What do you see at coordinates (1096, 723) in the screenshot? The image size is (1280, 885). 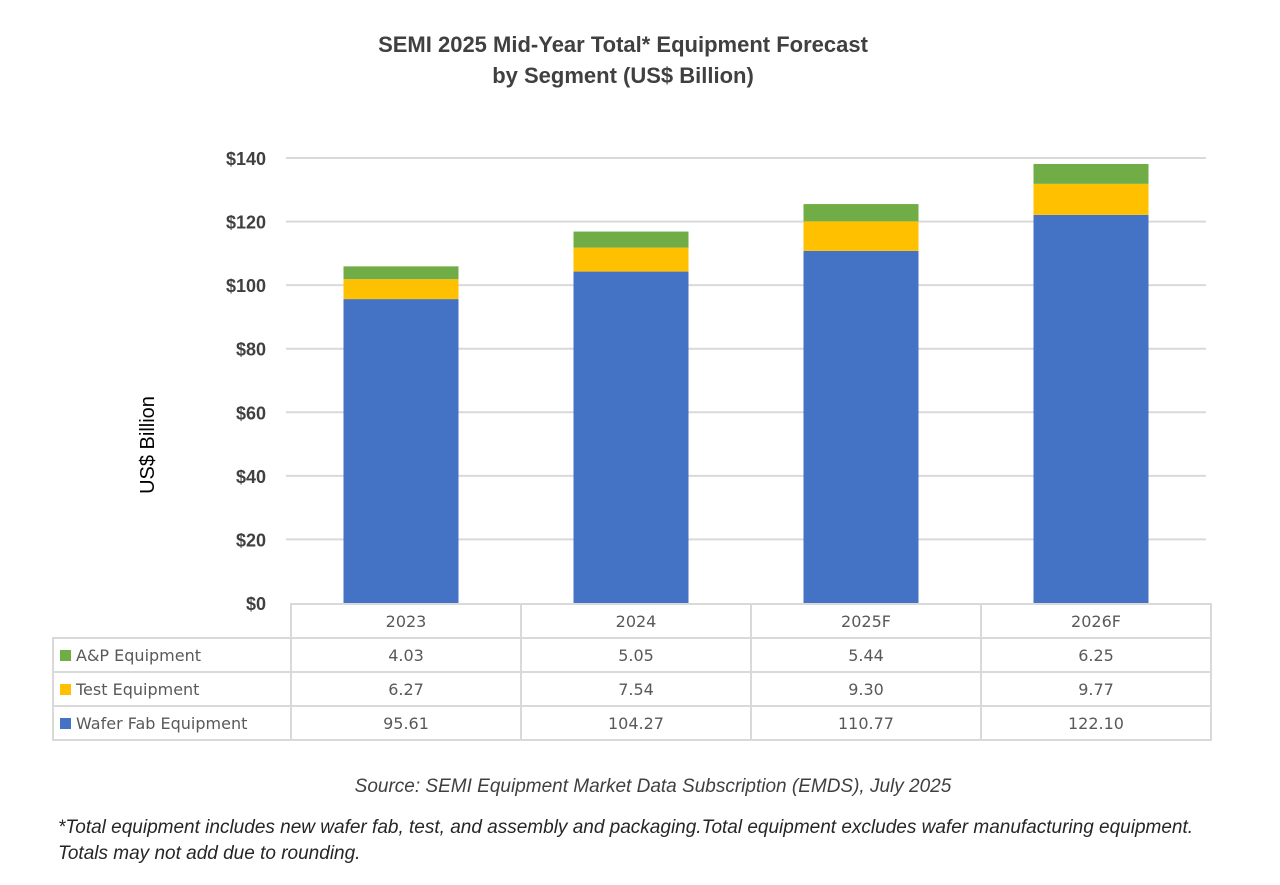 I see `table-cell: 122.10` at bounding box center [1096, 723].